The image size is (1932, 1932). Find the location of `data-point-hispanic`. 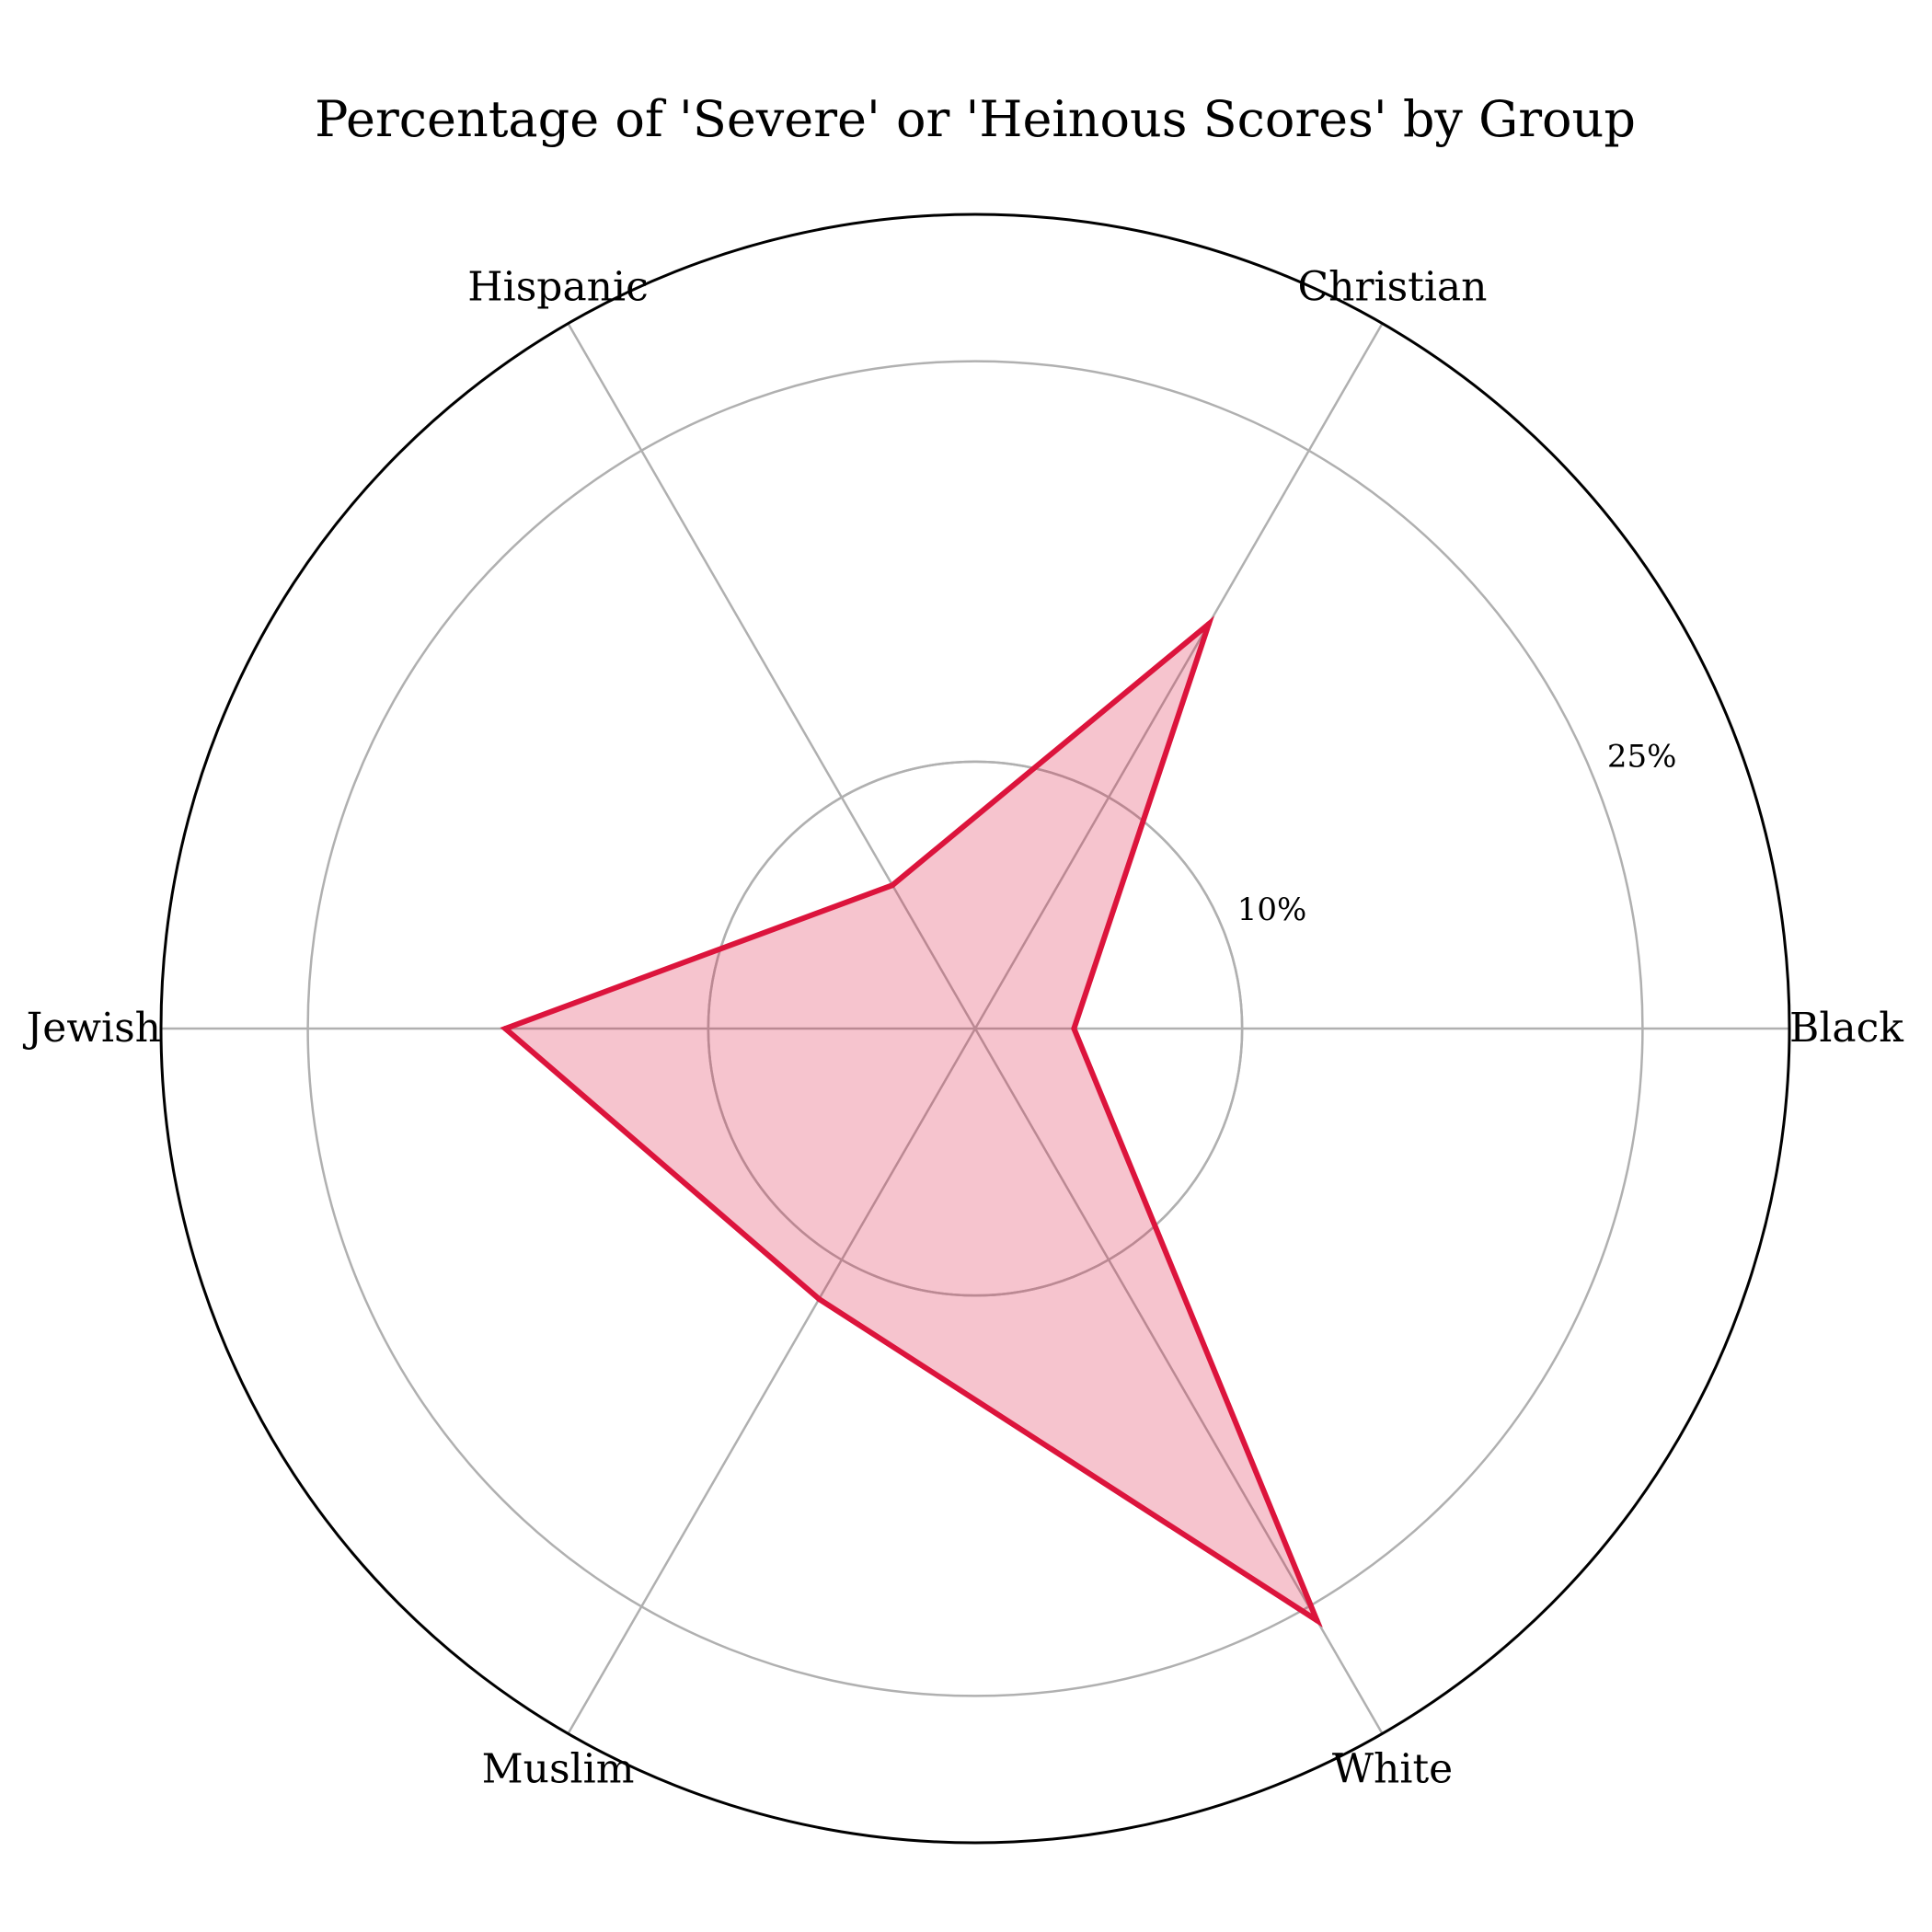

data-point-hispanic is located at coordinates (893, 885).